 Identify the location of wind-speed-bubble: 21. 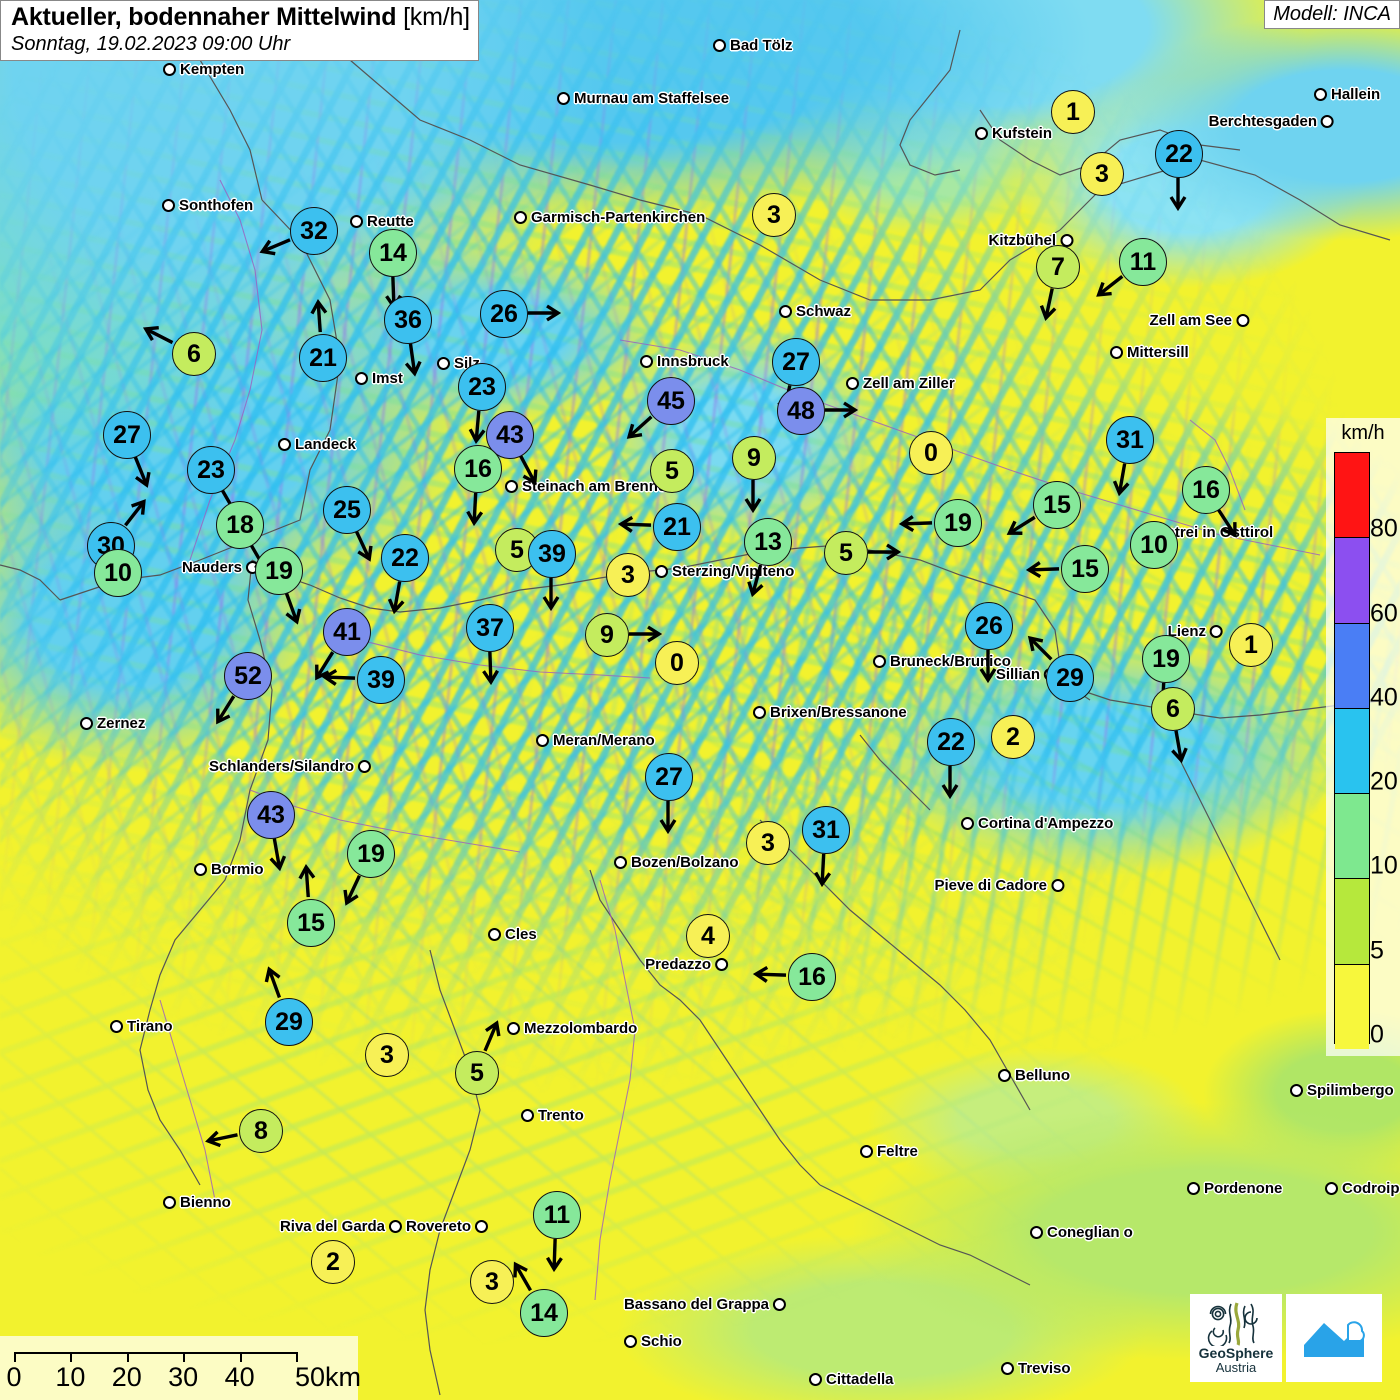
(677, 527).